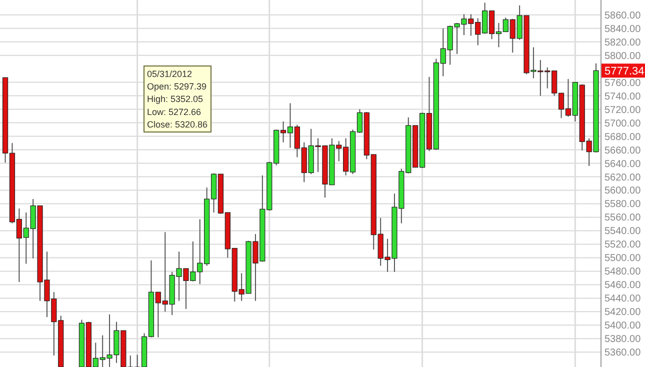 The height and width of the screenshot is (367, 645). Describe the element at coordinates (623, 353) in the screenshot. I see `y-tick-label: 5360.00` at that location.